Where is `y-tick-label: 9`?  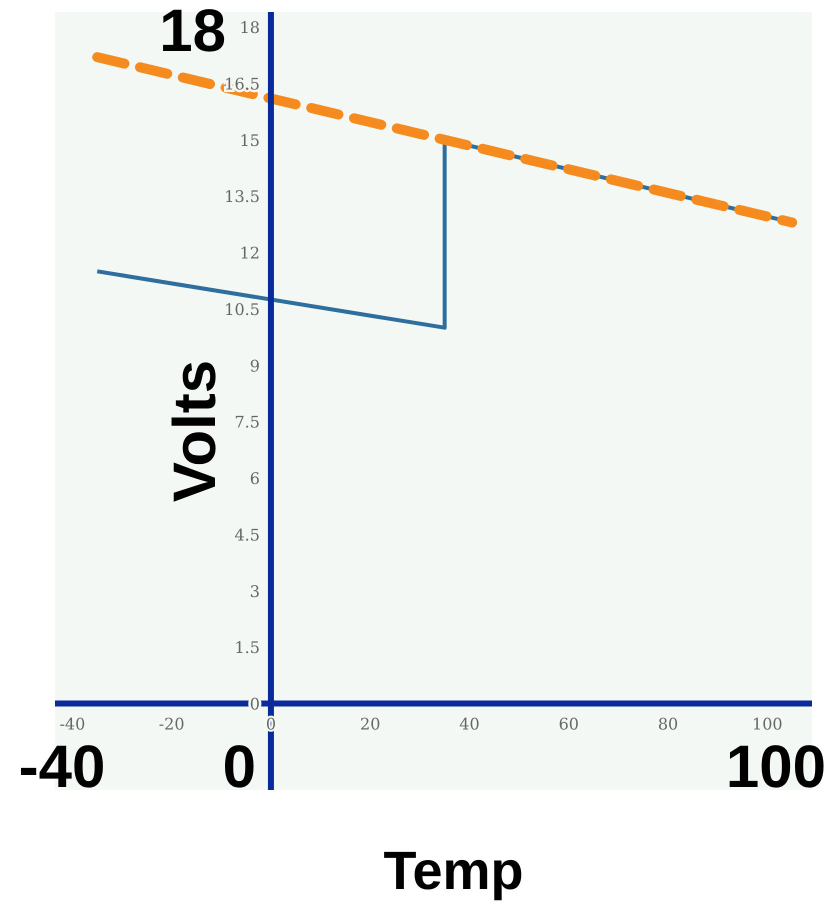 y-tick-label: 9 is located at coordinates (255, 366).